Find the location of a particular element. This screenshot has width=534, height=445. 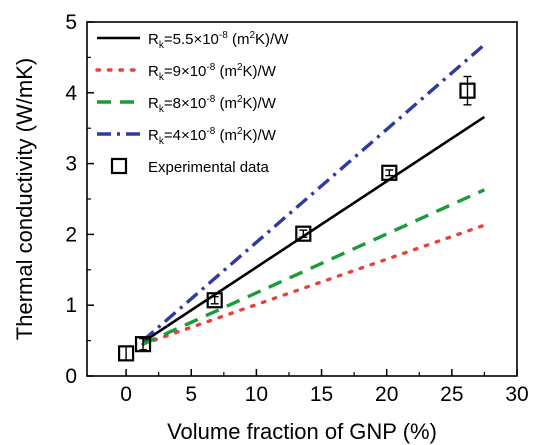

x-tick-label: 20 is located at coordinates (386, 394).